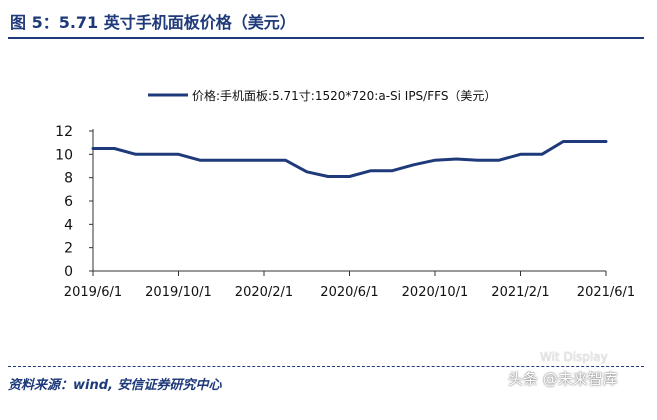 The image size is (657, 420). Describe the element at coordinates (153, 22) in the screenshot. I see `figure-title: 图 5：5.71 英寸手机面板价格（美元）` at that location.